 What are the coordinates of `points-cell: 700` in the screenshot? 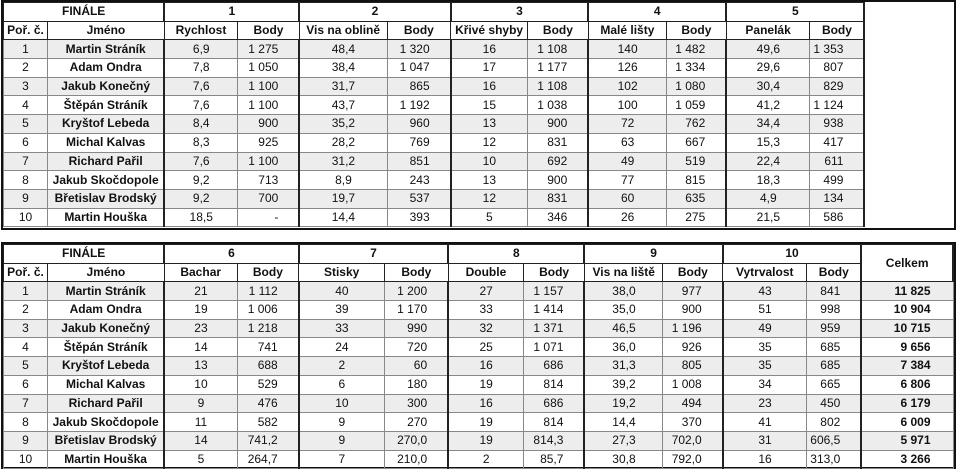 It's located at (268, 198).